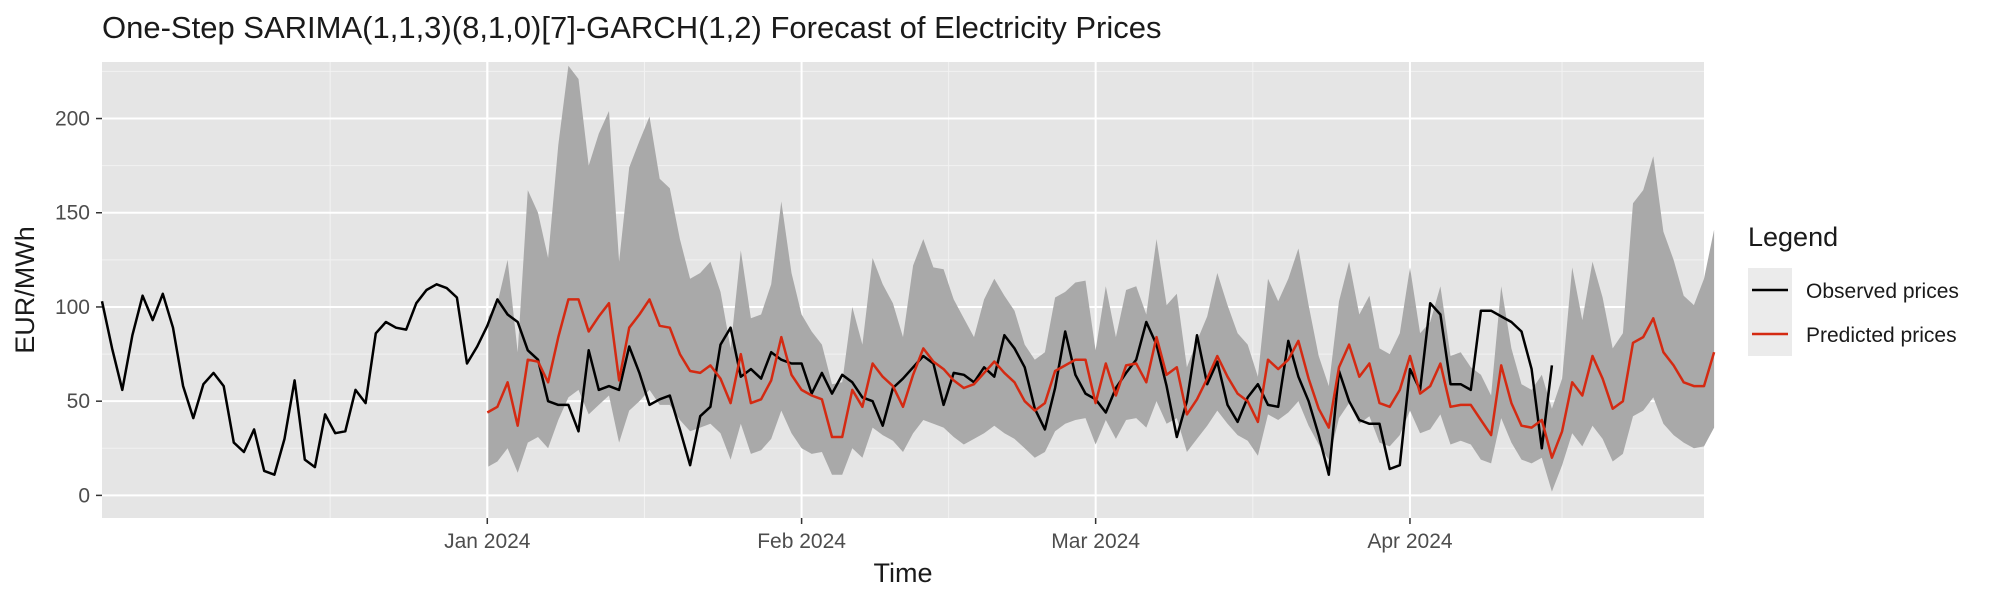  What do you see at coordinates (1793, 237) in the screenshot?
I see `legend-title: Legend` at bounding box center [1793, 237].